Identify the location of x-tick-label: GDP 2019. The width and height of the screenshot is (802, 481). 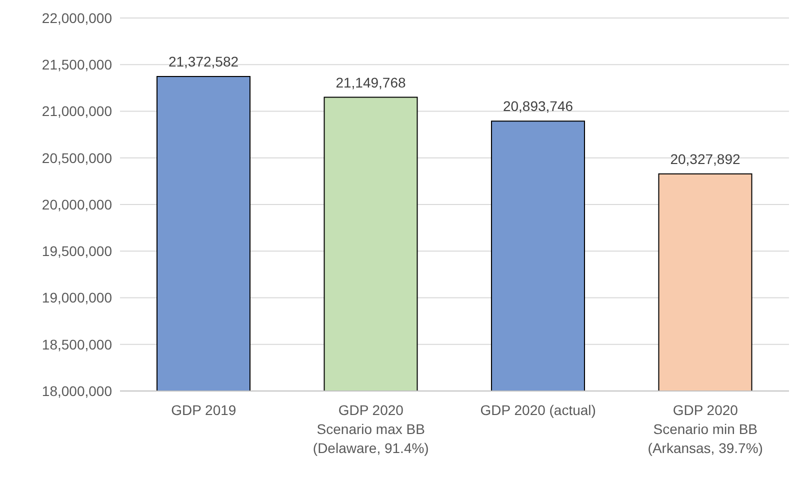
(203, 410).